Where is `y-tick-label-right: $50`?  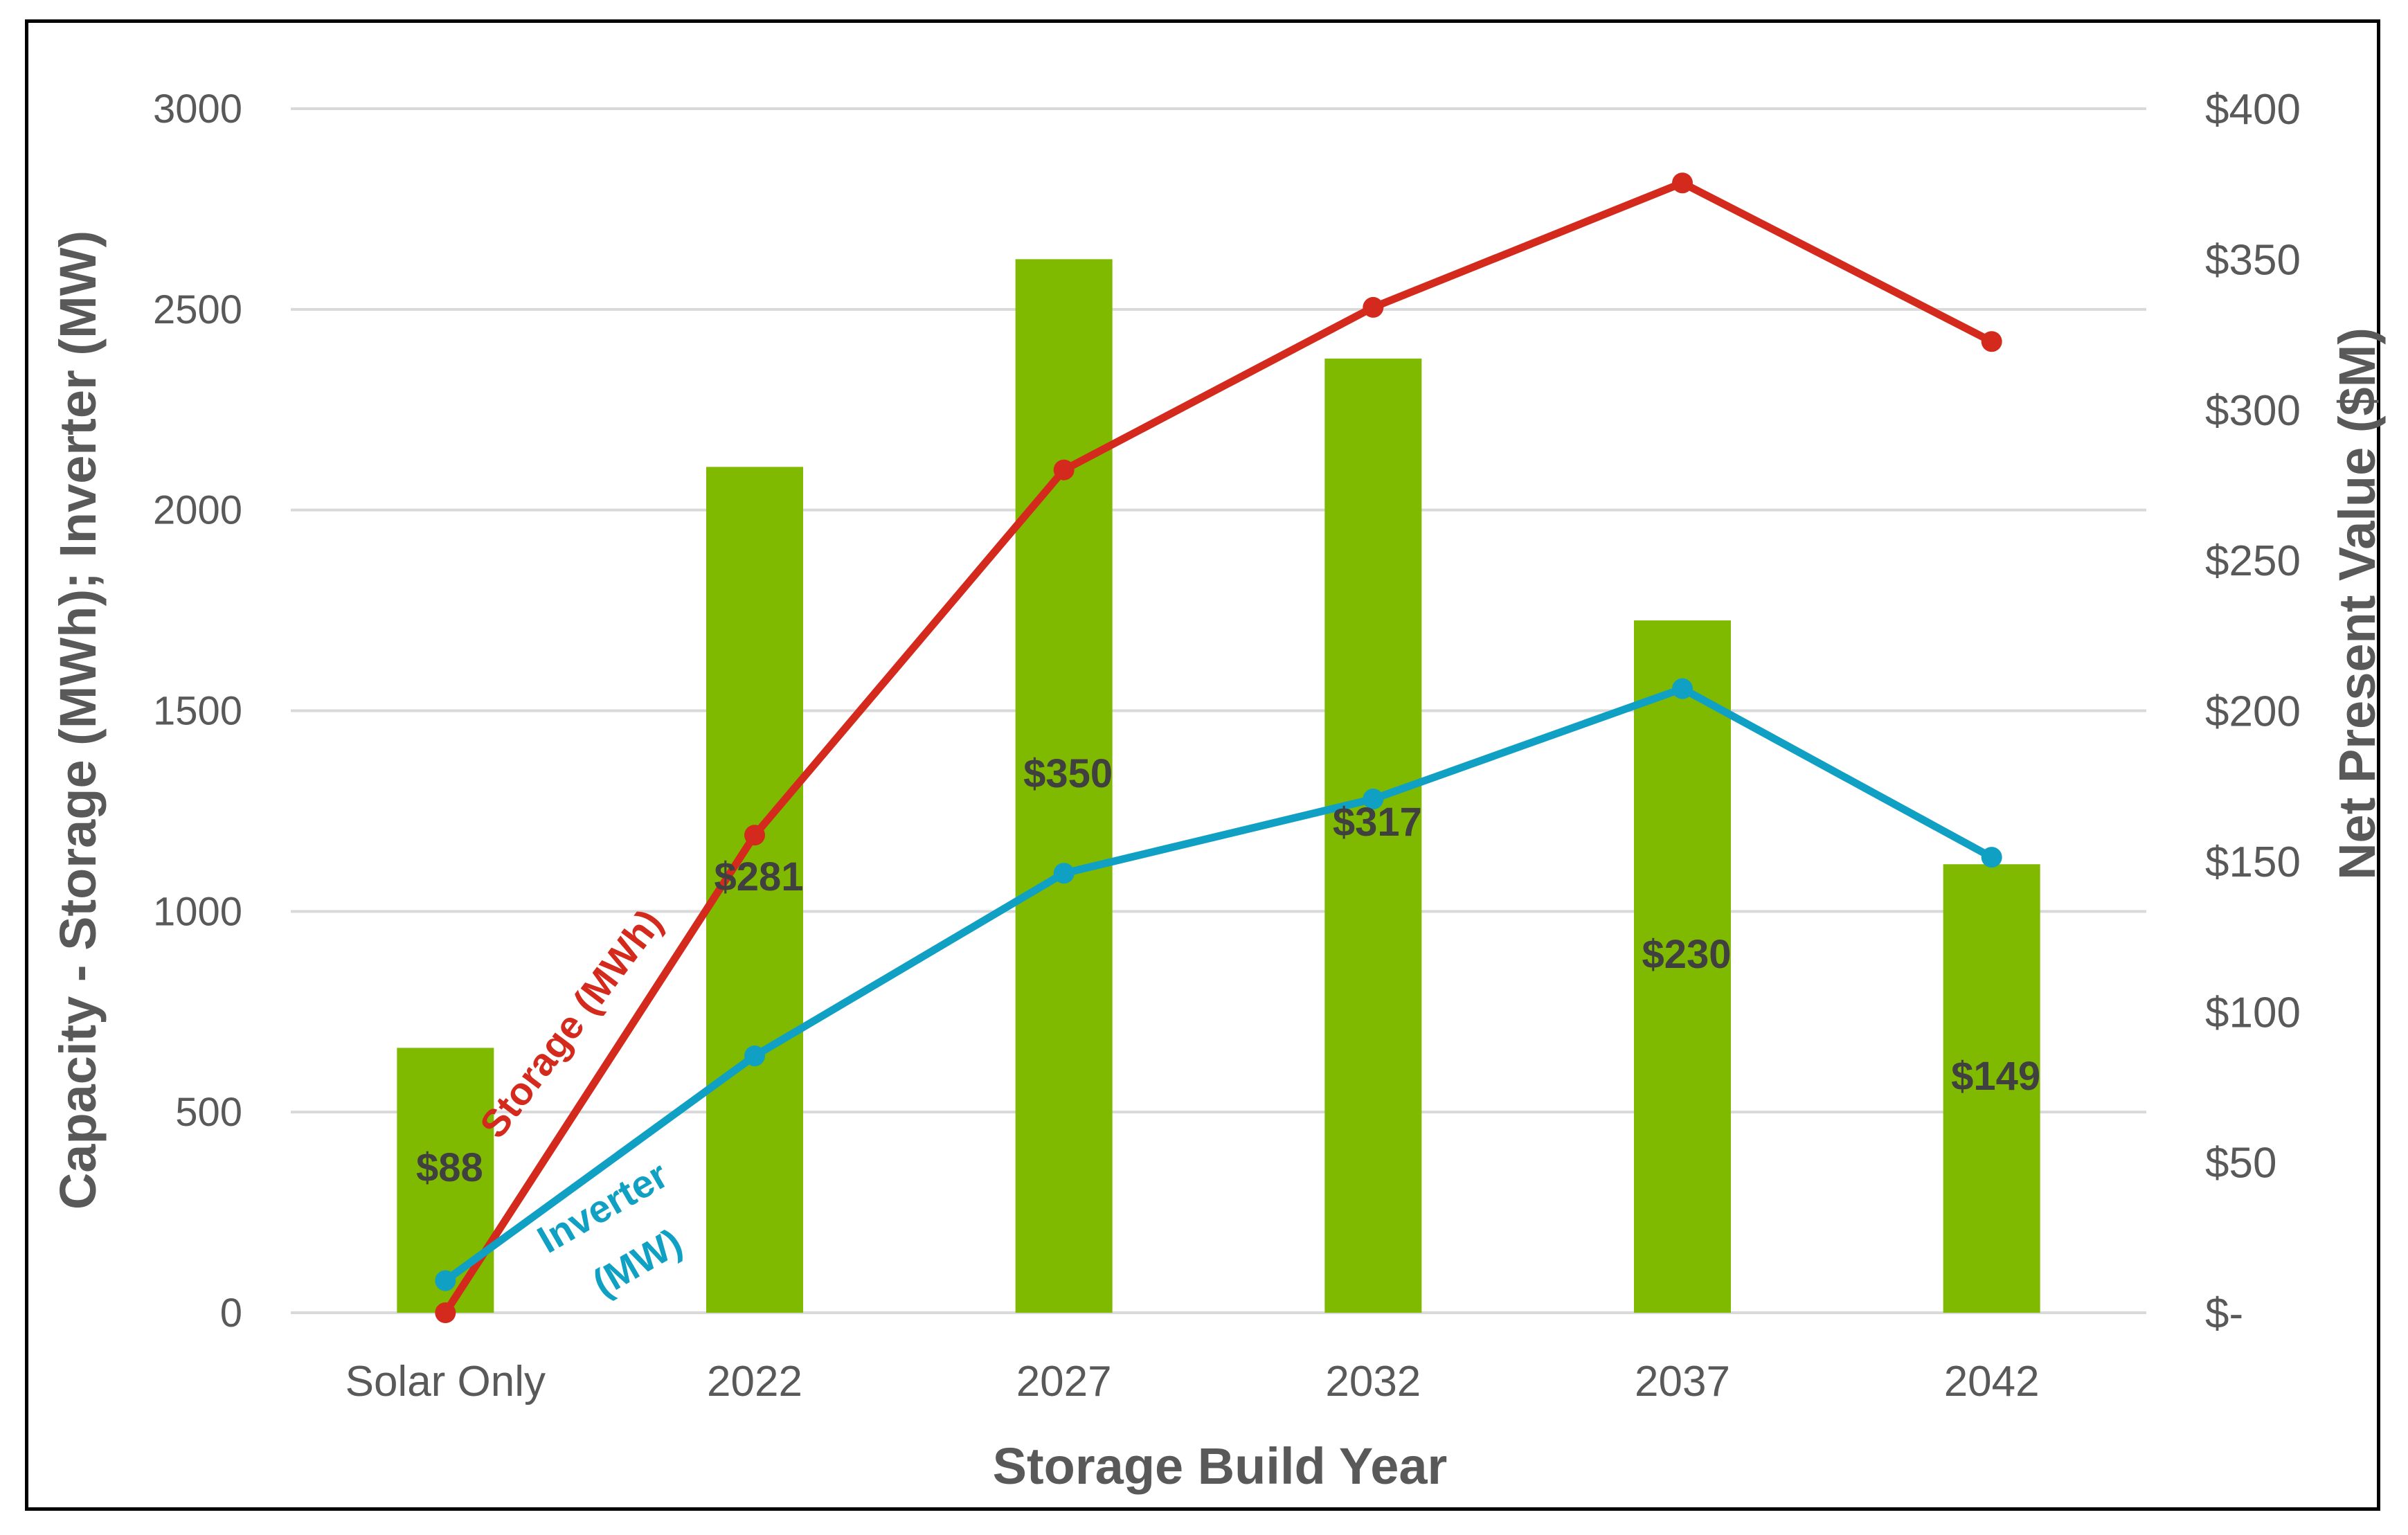
y-tick-label-right: $50 is located at coordinates (2241, 1163).